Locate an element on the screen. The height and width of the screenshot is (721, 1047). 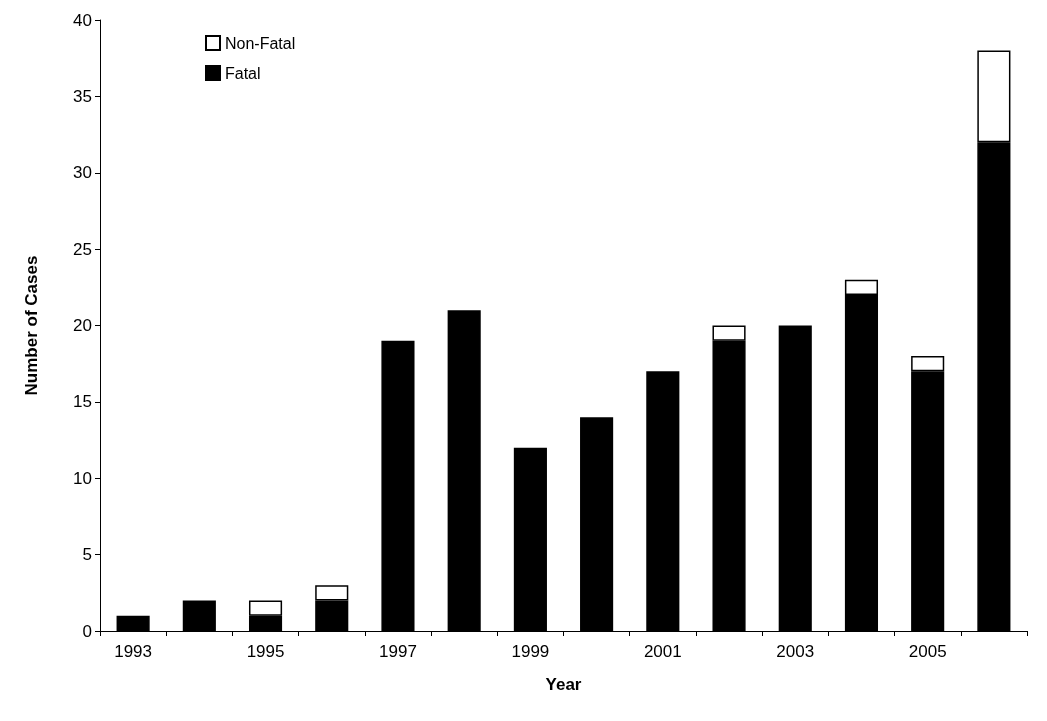
y-tick-label: 5 is located at coordinates (87, 555).